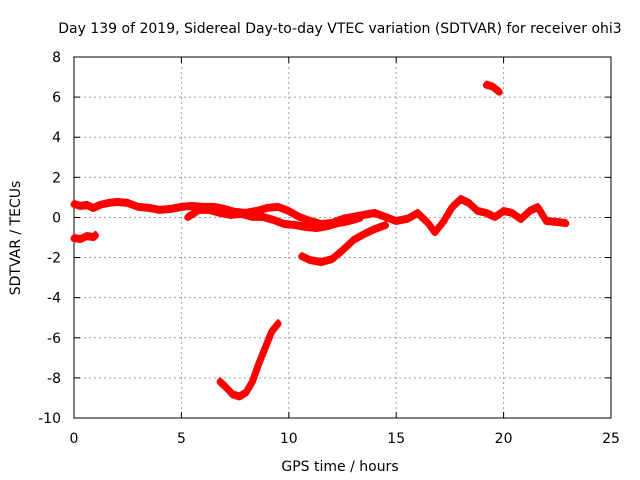 The width and height of the screenshot is (640, 480). Describe the element at coordinates (274, 216) in the screenshot. I see `series-secondary-band-jitter` at that location.